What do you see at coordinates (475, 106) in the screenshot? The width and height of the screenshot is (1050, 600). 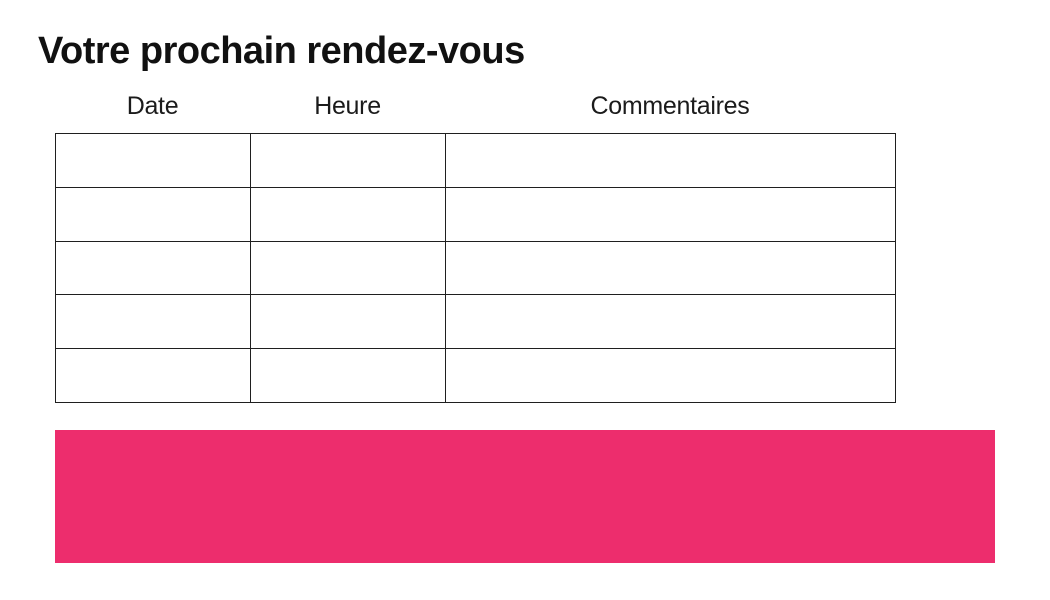 I see `table-column-headers: Date Heure Commentaires` at bounding box center [475, 106].